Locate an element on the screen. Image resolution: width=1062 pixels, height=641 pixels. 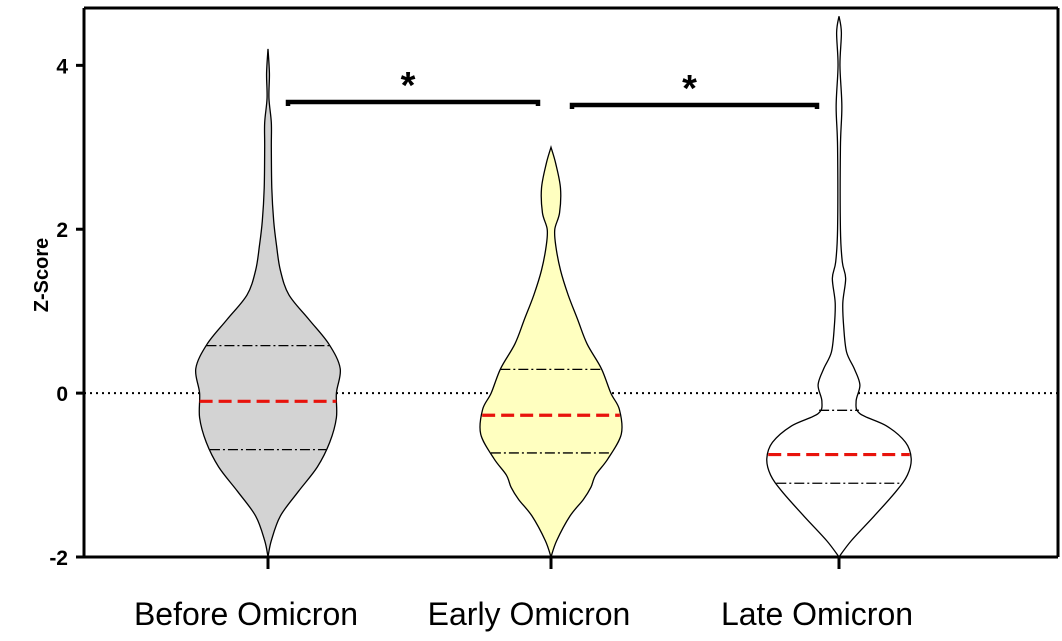
violin-body-early-omicron is located at coordinates (551, 351).